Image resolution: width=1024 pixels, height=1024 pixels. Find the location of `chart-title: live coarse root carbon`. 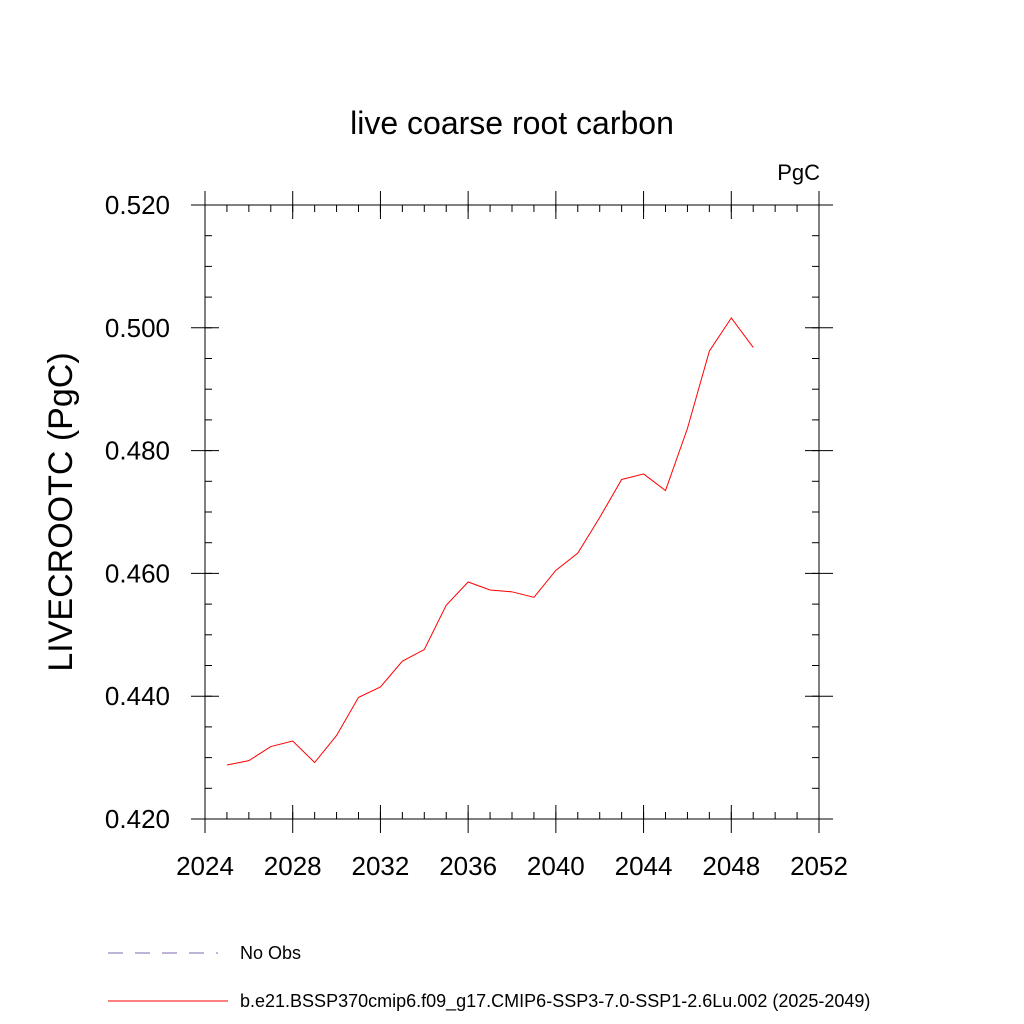

chart-title: live coarse root carbon is located at coordinates (512, 123).